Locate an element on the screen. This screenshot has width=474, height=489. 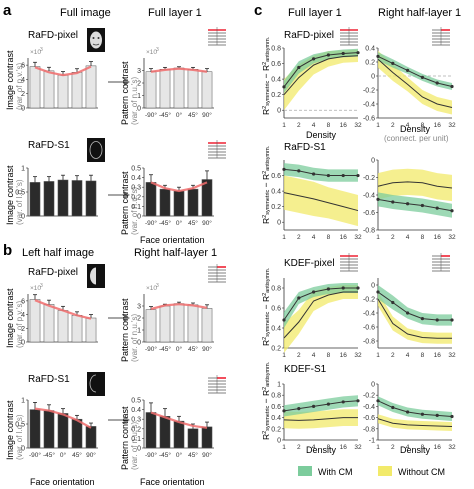
svg-text: Pattern contrast is located at coordinates (125, 330).